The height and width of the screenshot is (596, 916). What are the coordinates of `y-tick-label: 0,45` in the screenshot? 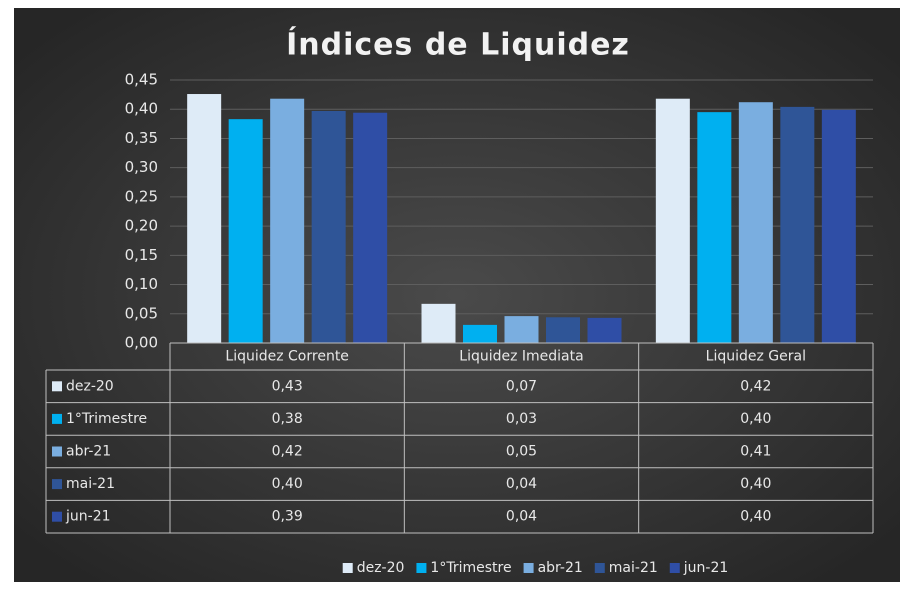 It's located at (141, 80).